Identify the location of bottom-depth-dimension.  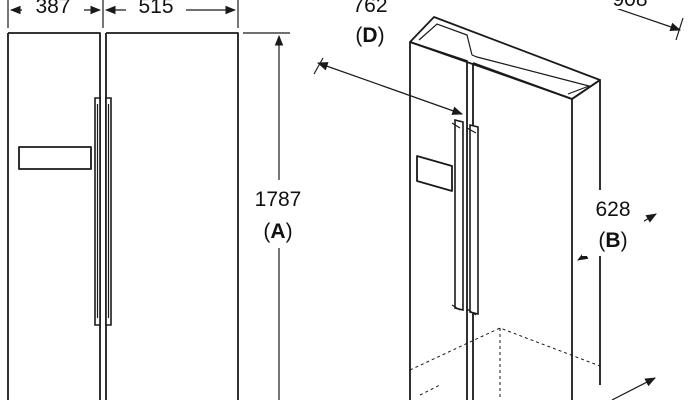
(633, 388).